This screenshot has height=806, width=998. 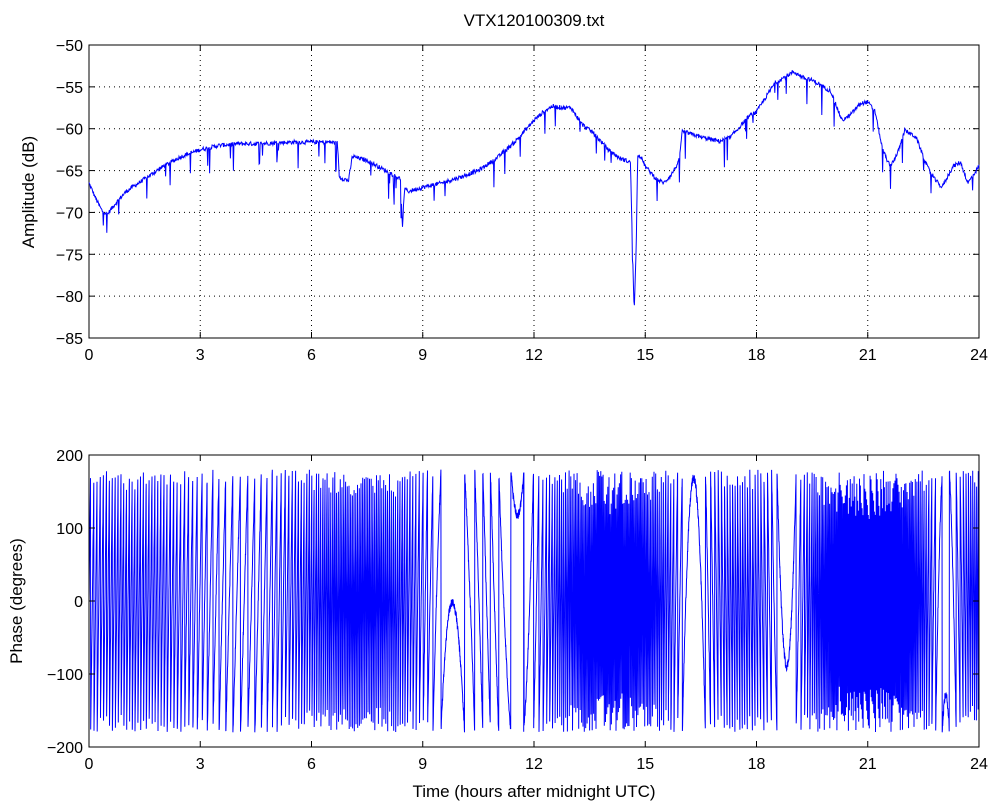 I want to click on phase-x-axis-label: Time (hours after midnight UTC), so click(x=533, y=791).